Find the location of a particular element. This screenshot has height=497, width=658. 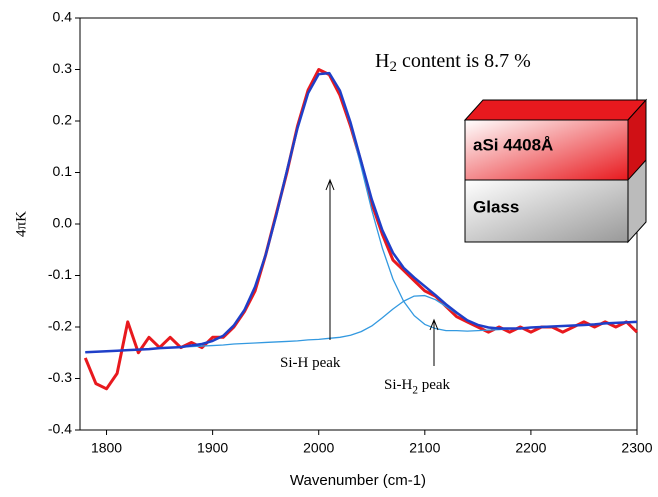

layer-label: aSi 4408Å is located at coordinates (513, 144).